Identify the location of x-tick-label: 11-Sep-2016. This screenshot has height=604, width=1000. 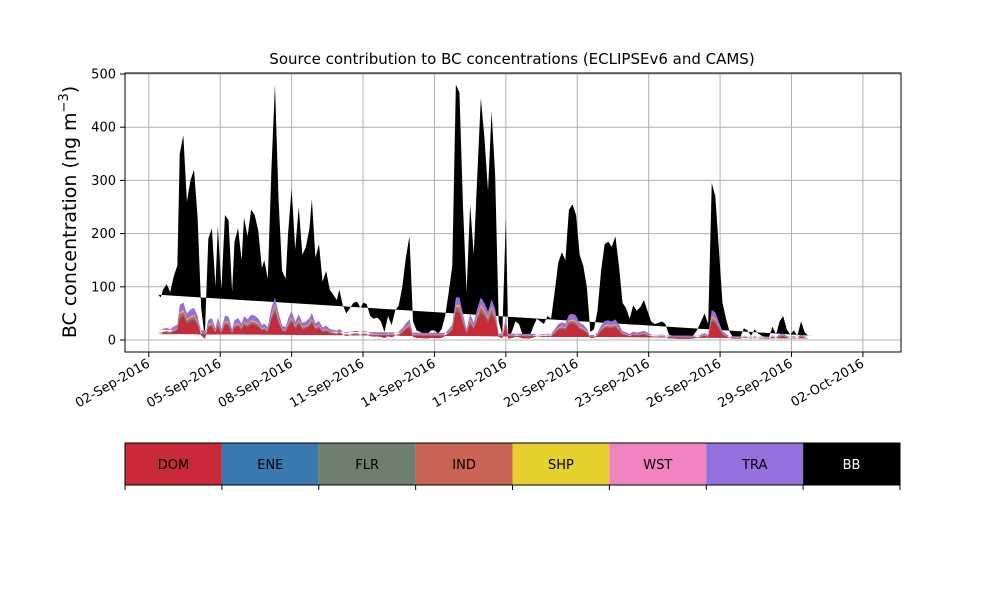
(327, 383).